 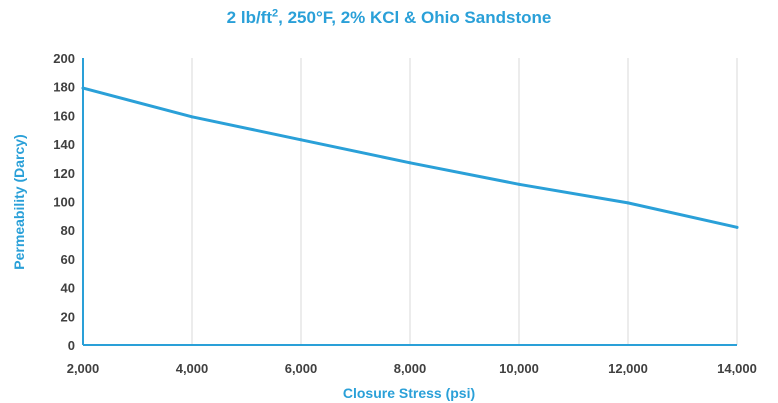 I want to click on chart-title-superscript: 2, so click(x=275, y=13).